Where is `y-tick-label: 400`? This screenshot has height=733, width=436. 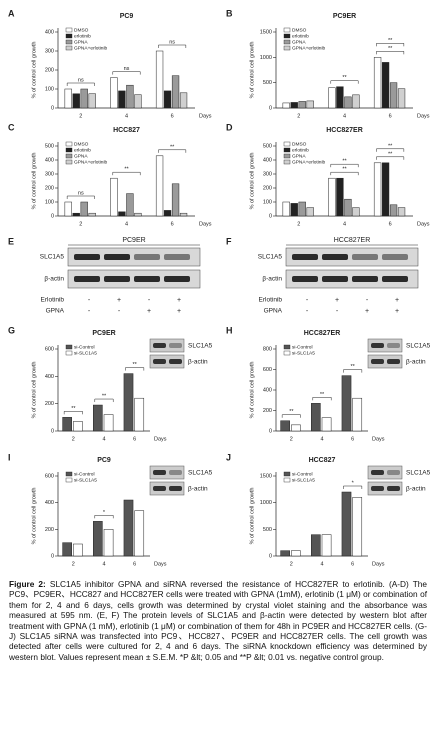 y-tick-label: 400 is located at coordinates (49, 160).